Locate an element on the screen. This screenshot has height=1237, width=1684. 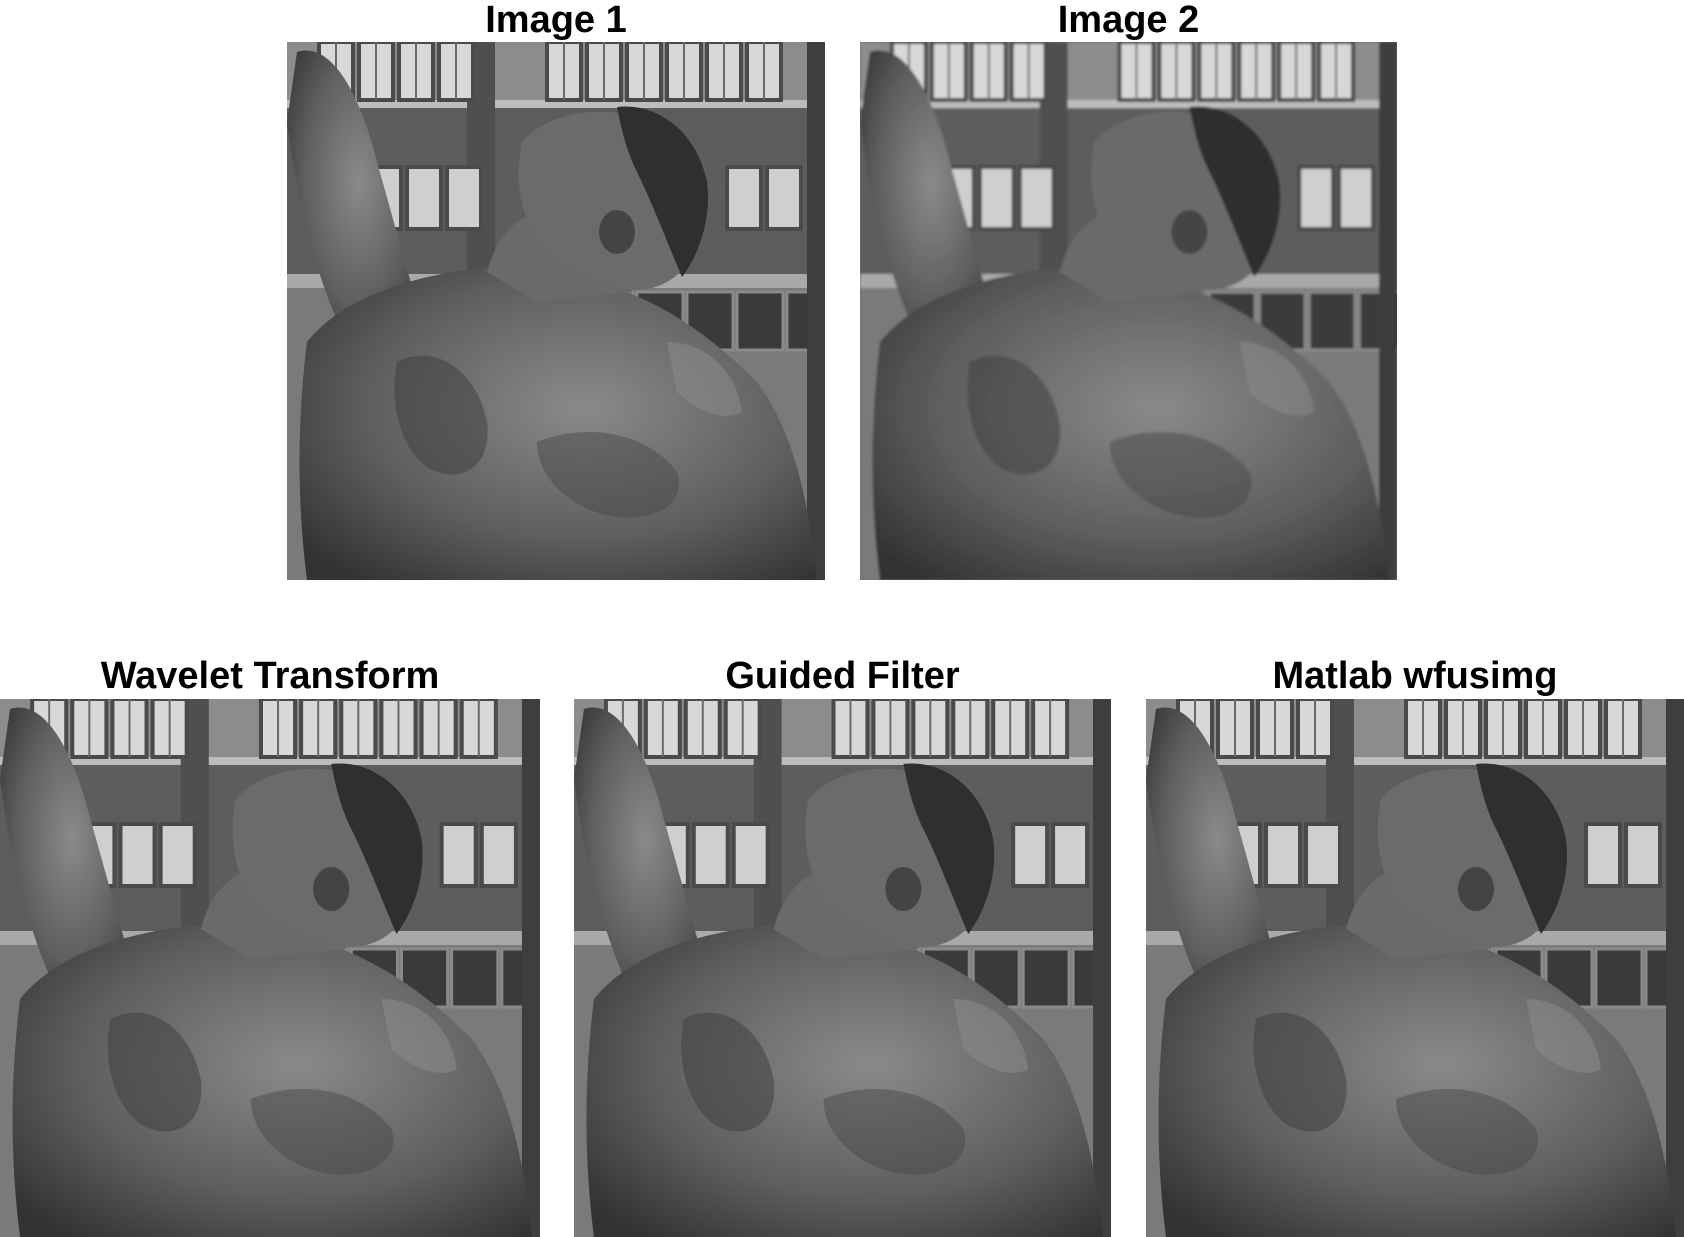
panel-image-2: Image 2 is located at coordinates (1128, 290).